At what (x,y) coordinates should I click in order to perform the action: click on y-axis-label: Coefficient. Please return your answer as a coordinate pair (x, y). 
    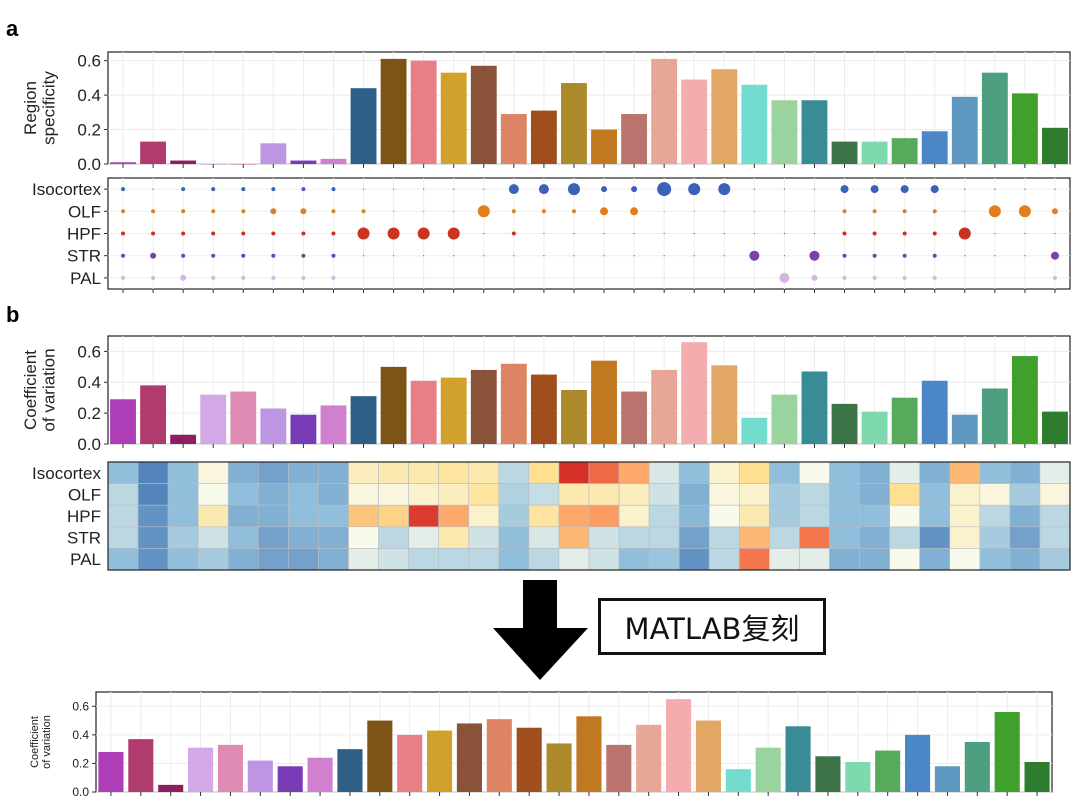
    Looking at the image, I should click on (30, 390).